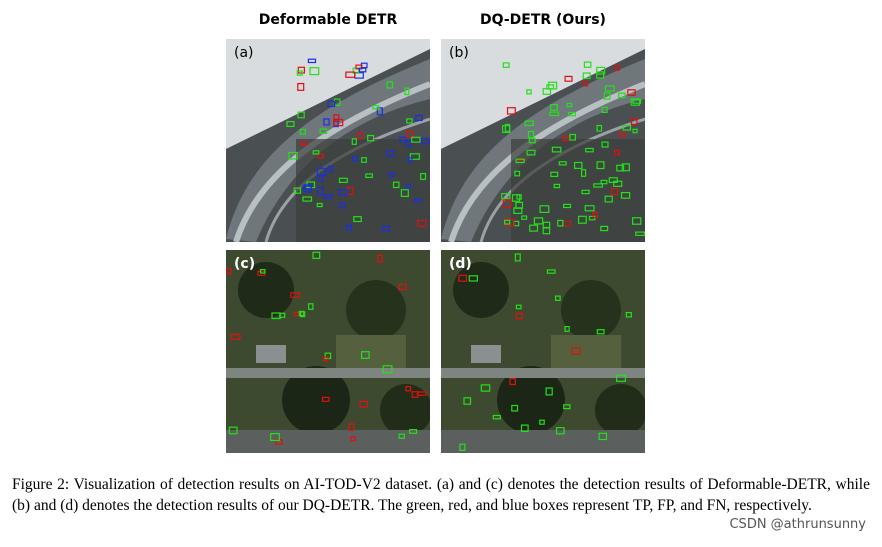 This screenshot has height=547, width=882. Describe the element at coordinates (244, 53) in the screenshot. I see `panel-label-a: (a)` at that location.